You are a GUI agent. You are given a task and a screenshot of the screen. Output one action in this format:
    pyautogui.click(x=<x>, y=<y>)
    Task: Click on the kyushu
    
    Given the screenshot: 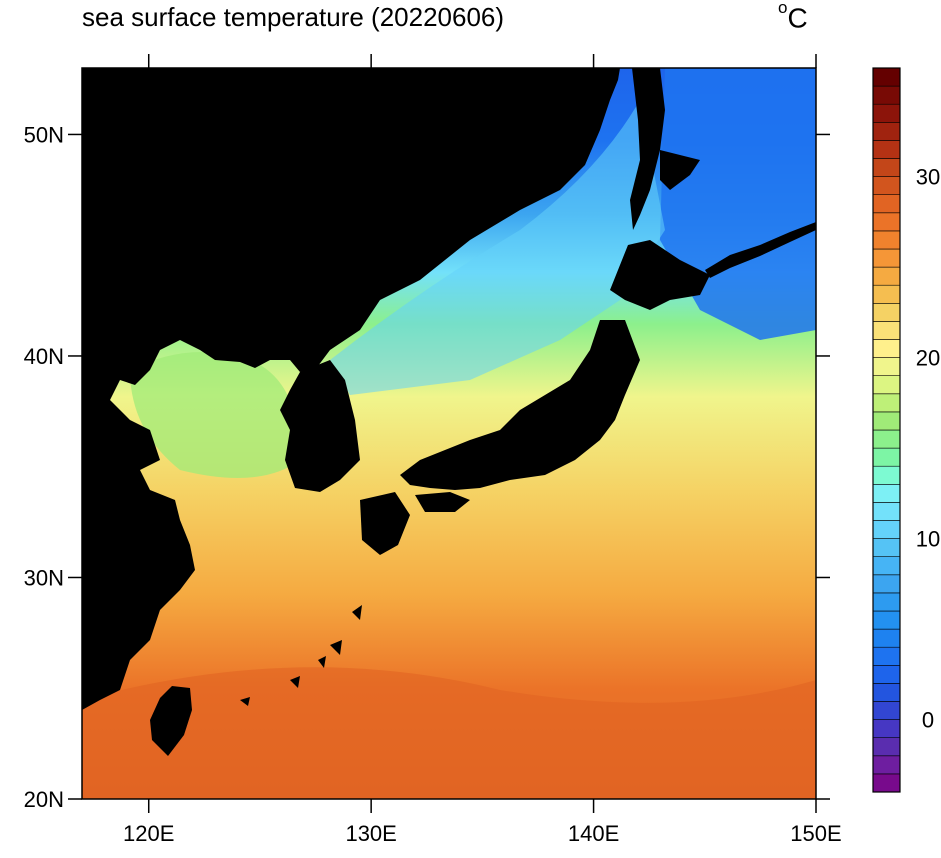 What is the action you would take?
    pyautogui.click(x=385, y=523)
    